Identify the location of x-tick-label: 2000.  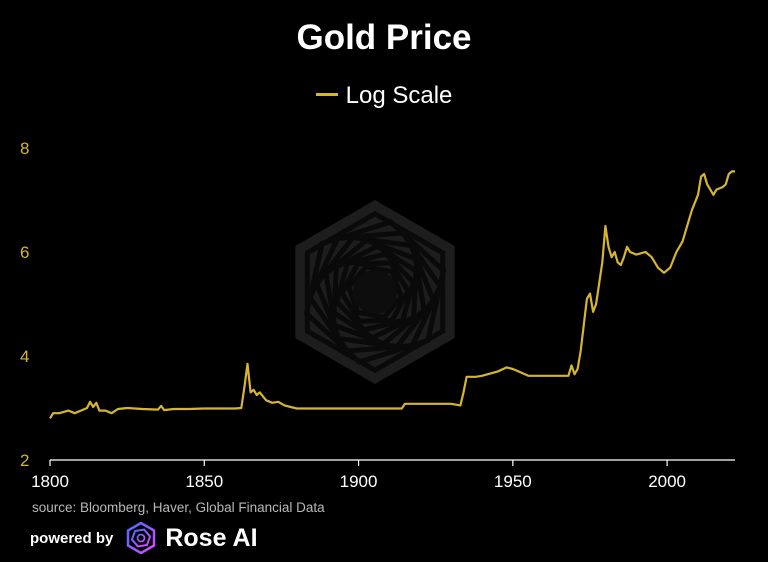
(667, 481).